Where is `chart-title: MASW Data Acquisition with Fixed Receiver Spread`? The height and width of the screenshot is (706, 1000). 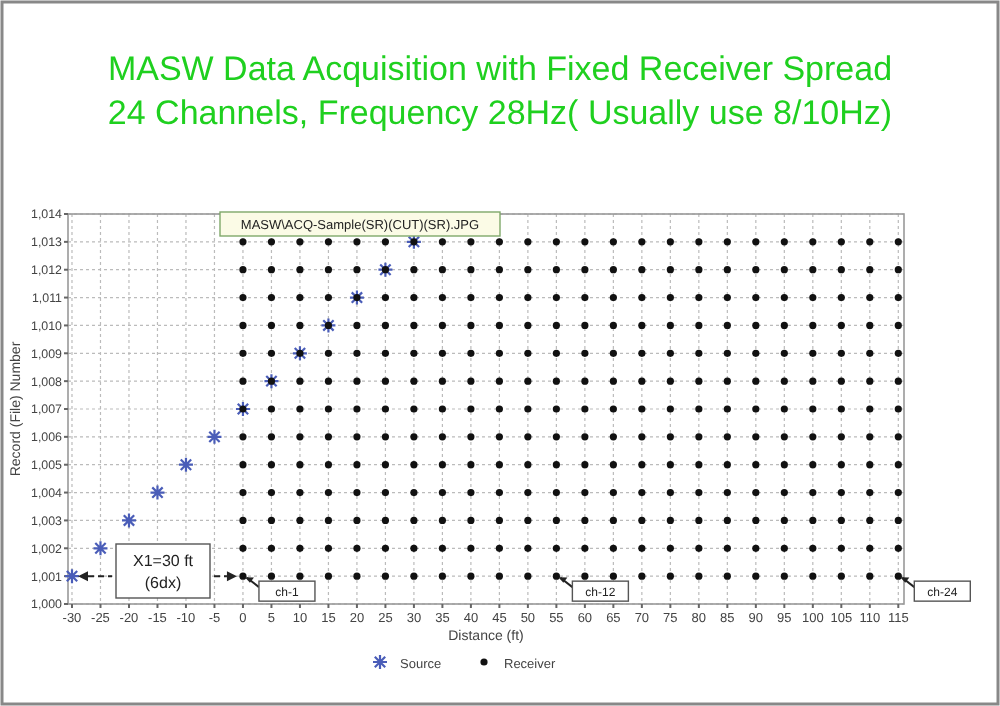 chart-title: MASW Data Acquisition with Fixed Receiver Spread is located at coordinates (500, 69).